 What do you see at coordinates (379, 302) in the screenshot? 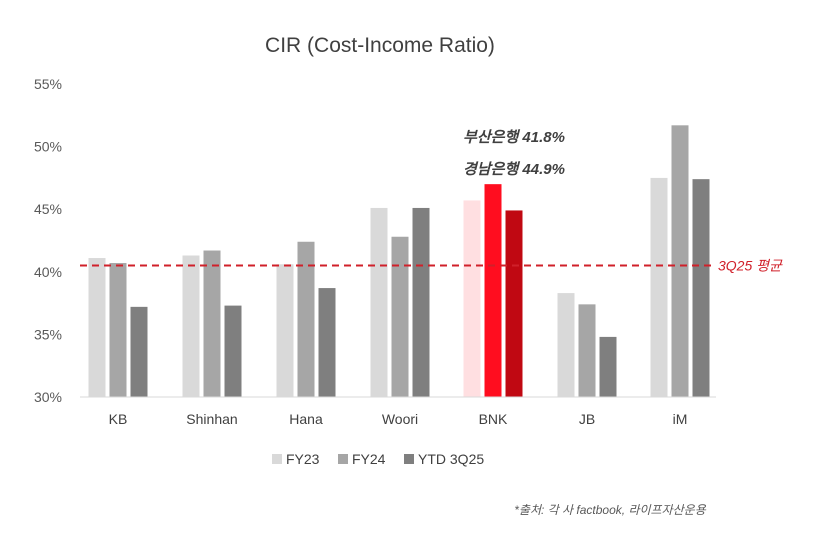
I see `bar-woori-fy23` at bounding box center [379, 302].